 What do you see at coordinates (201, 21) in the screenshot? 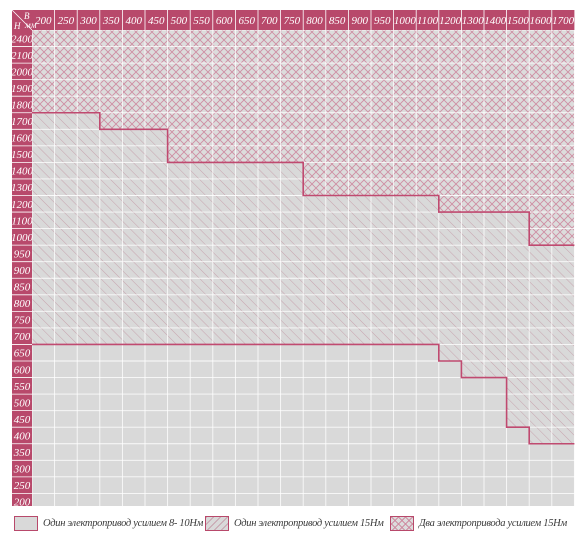
I see `column-label: 550` at bounding box center [201, 21].